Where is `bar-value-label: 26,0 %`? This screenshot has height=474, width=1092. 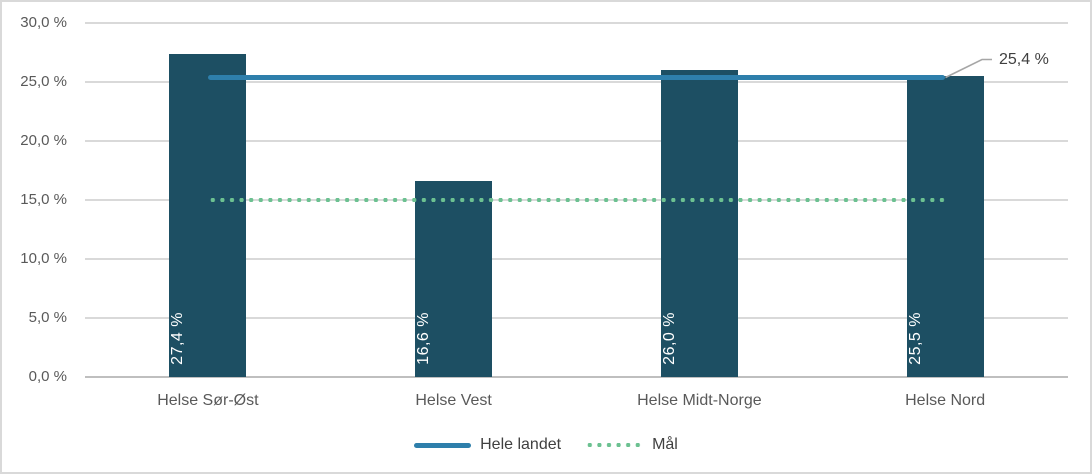
bar-value-label: 26,0 % is located at coordinates (669, 338).